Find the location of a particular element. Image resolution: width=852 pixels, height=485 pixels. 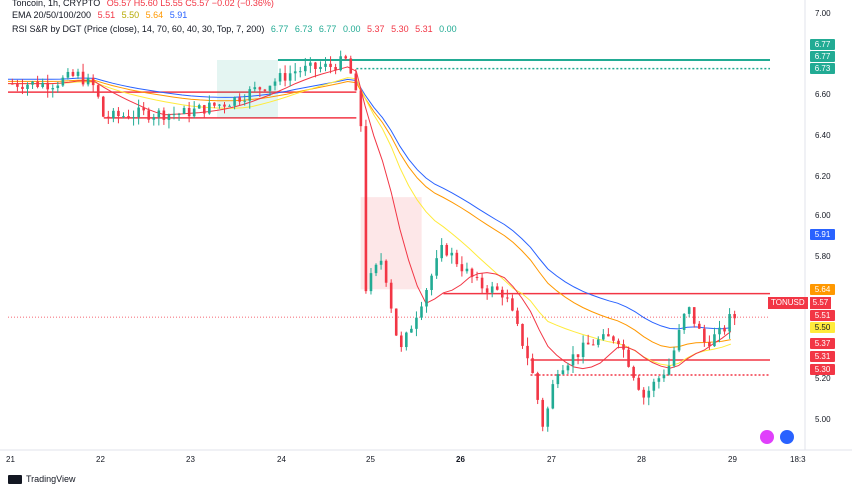

ema200-value: 5.91 is located at coordinates (178, 15).